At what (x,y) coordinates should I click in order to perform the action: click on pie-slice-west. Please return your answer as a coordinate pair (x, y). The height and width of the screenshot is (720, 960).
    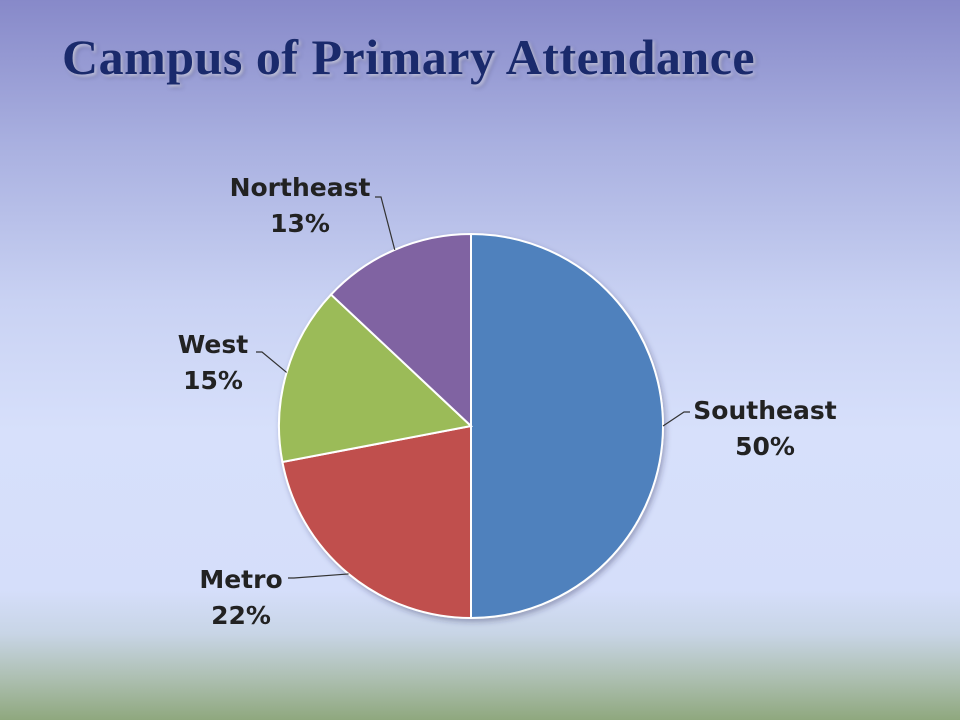
    Looking at the image, I should click on (376, 378).